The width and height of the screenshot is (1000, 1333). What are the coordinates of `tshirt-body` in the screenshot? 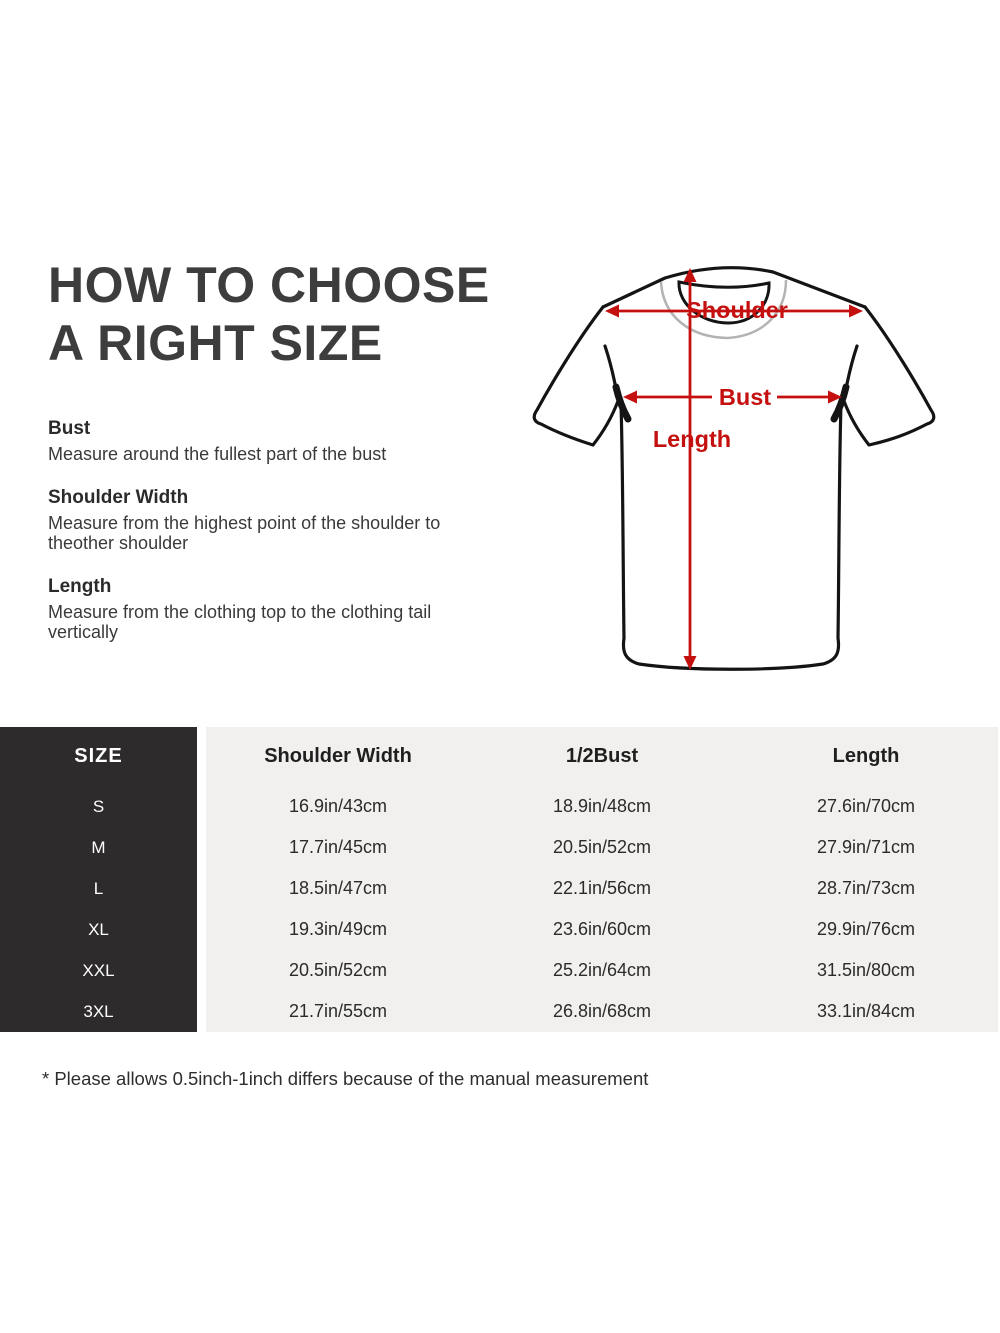 It's located at (731, 536).